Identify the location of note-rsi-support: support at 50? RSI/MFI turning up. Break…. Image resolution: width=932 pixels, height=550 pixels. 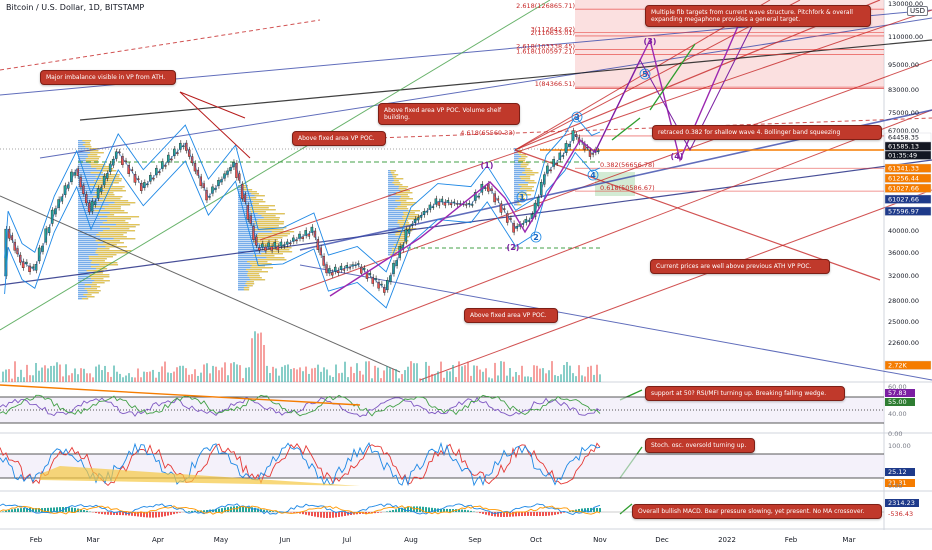
(745, 393).